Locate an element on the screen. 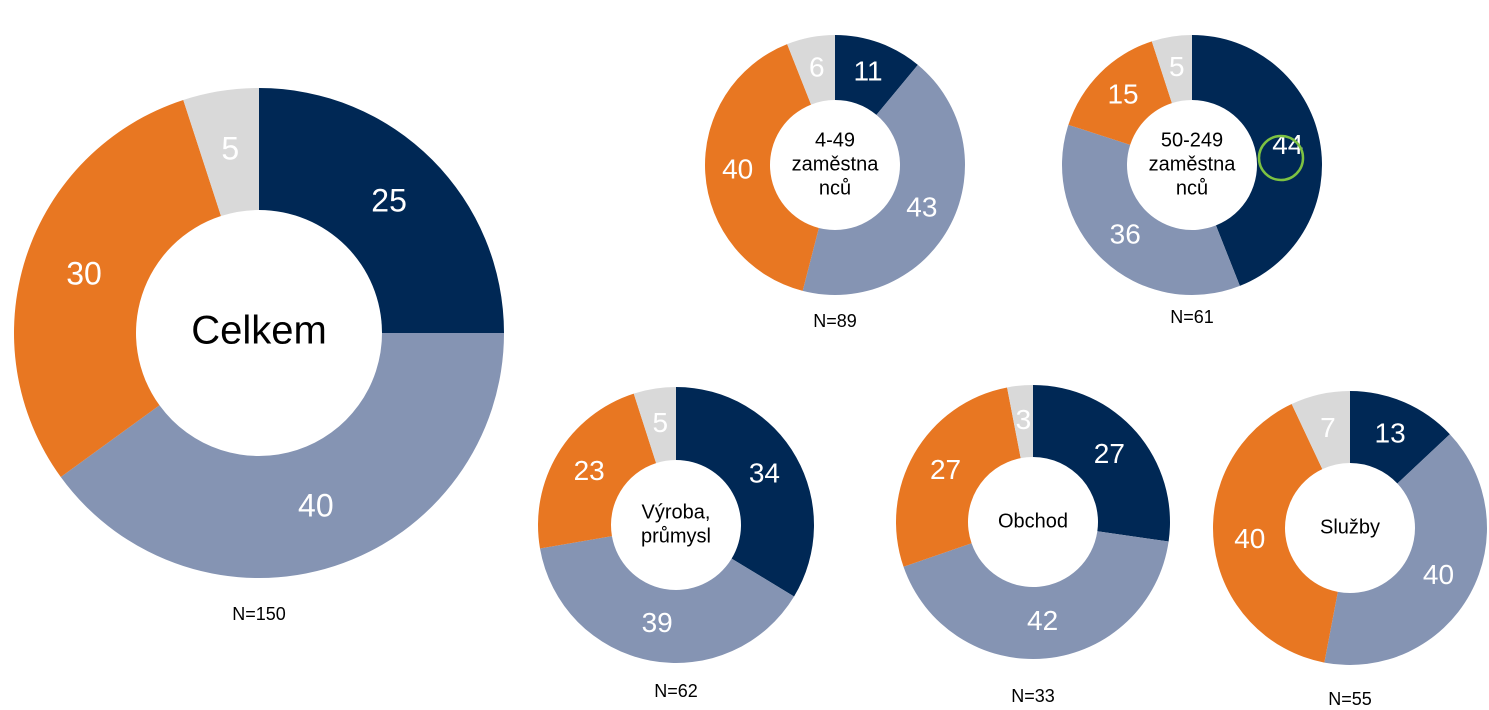 The height and width of the screenshot is (710, 1489). data-label: 34 is located at coordinates (764, 473).